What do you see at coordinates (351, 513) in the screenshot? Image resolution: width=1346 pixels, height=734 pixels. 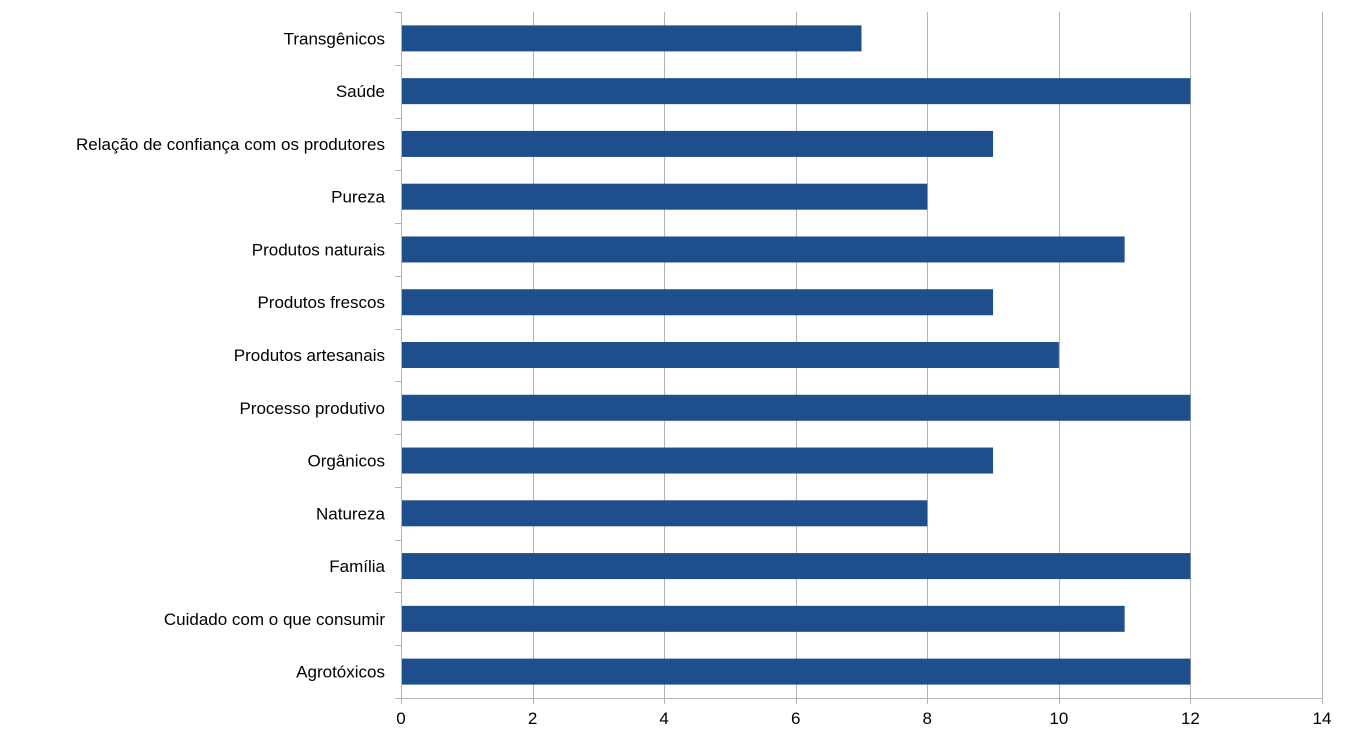 I see `category-label: Natureza` at bounding box center [351, 513].